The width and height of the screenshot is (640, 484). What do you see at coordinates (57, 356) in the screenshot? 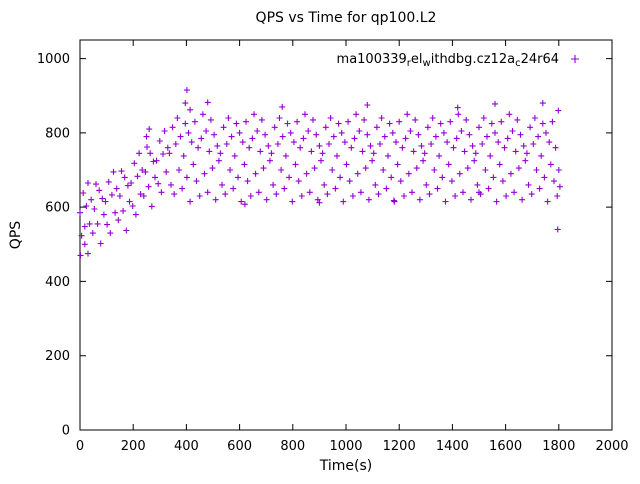
I see `y-tick-label: 200` at bounding box center [57, 356].